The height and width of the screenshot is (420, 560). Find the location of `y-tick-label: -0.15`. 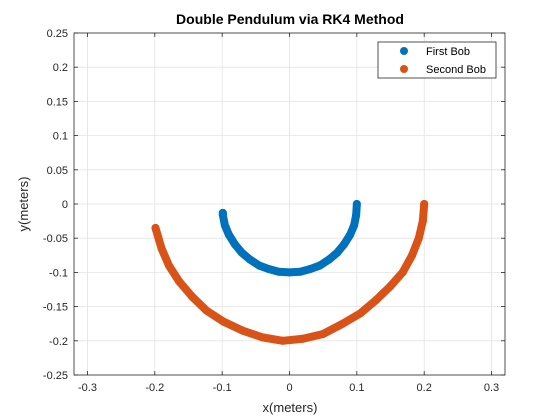

y-tick-label: -0.15 is located at coordinates (55, 308).